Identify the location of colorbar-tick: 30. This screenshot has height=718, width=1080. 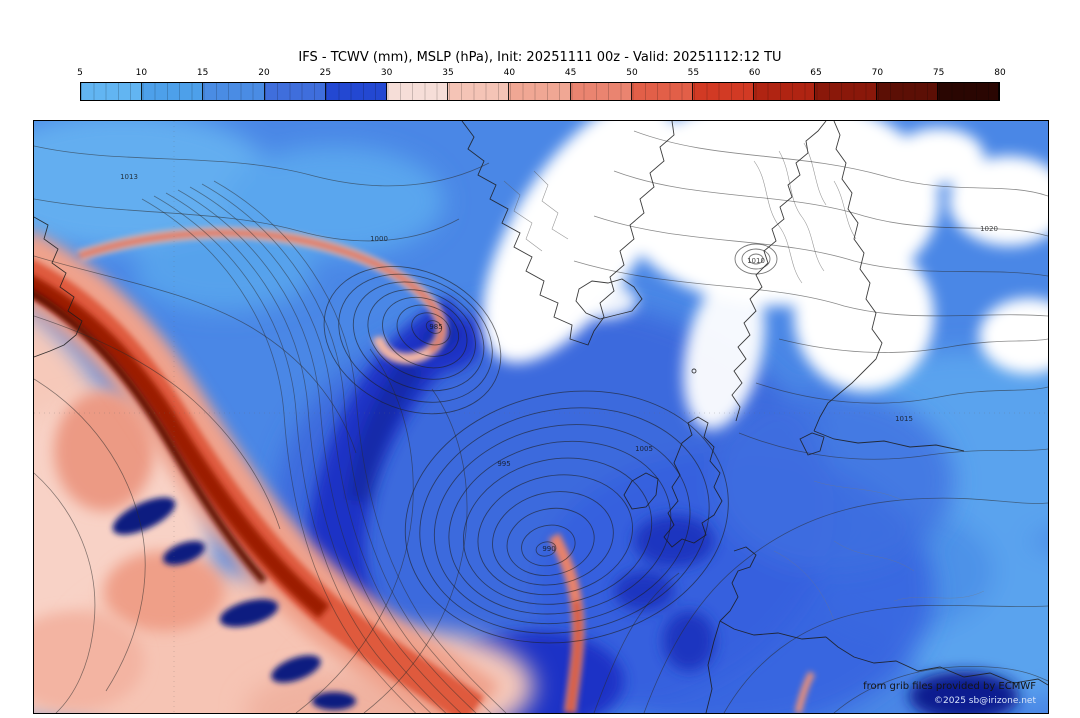
(386, 73).